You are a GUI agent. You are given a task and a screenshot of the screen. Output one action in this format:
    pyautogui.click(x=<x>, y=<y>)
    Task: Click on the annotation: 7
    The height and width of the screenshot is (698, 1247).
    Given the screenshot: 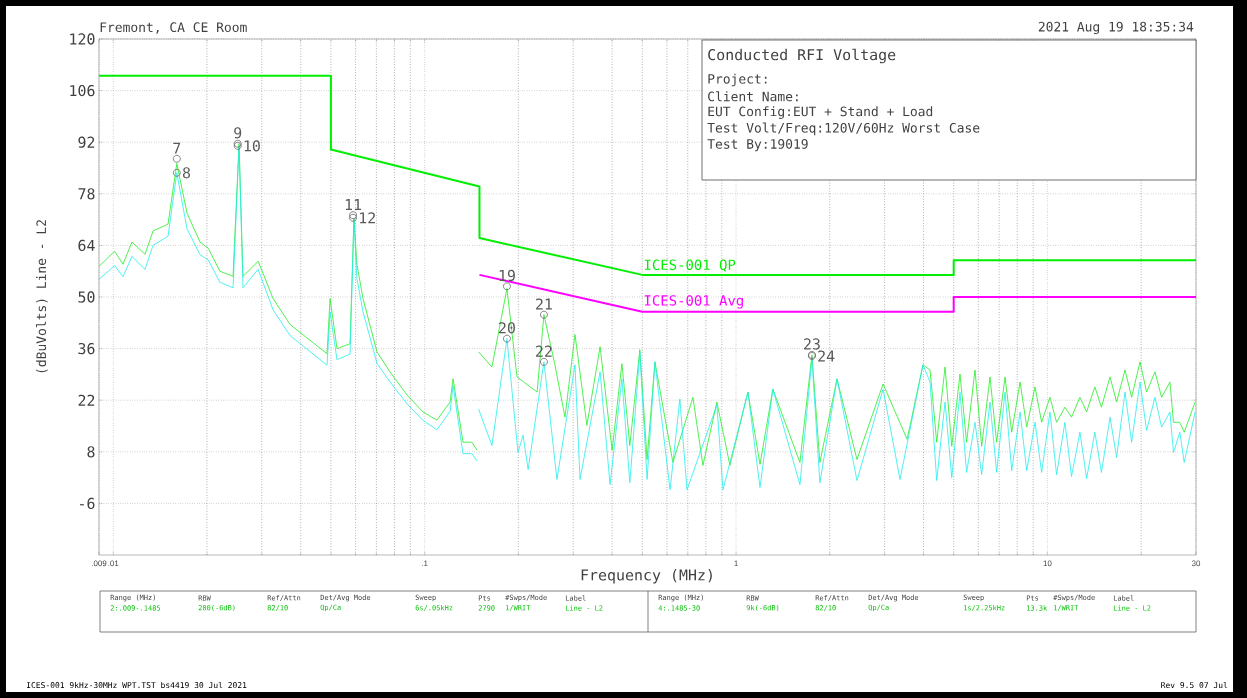 What is the action you would take?
    pyautogui.click(x=177, y=148)
    